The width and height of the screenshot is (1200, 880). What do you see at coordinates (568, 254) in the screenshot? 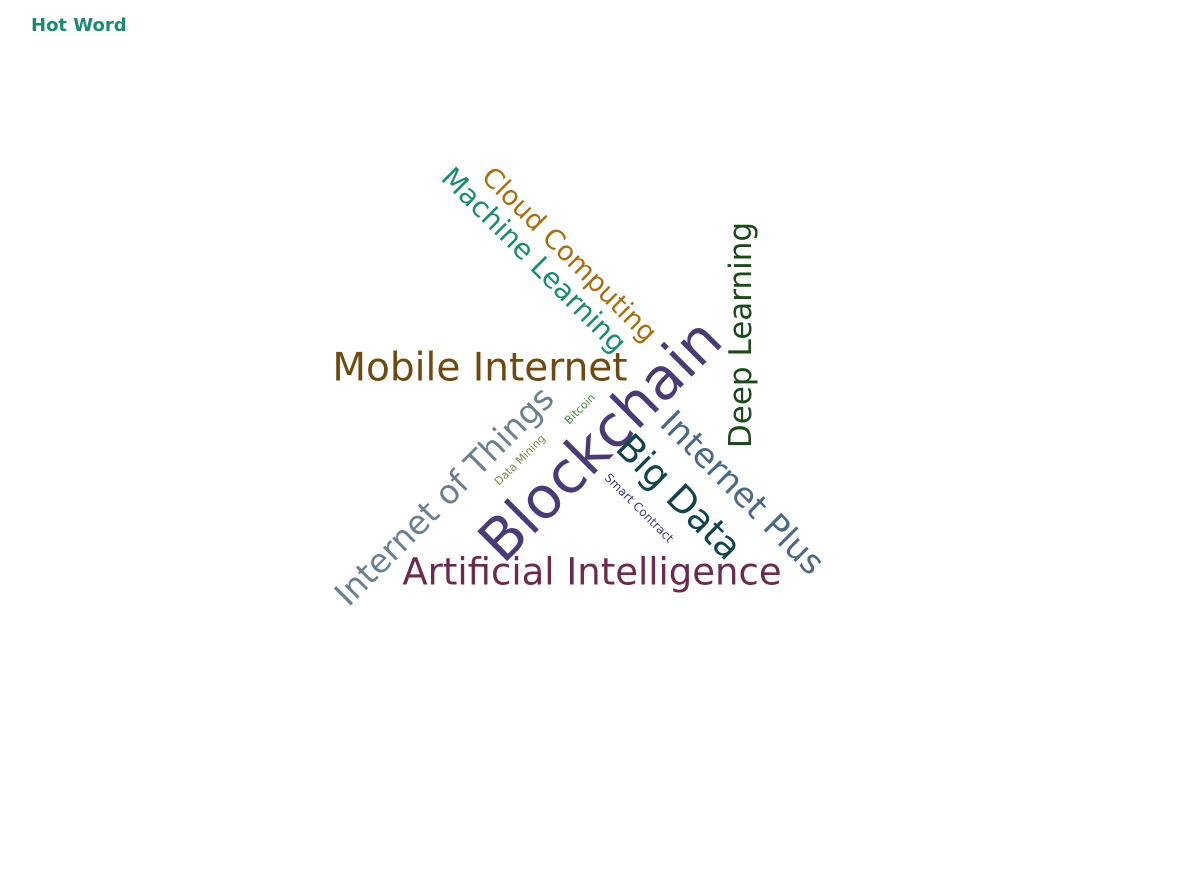
I see `word-cloud-computing: Cloud Computing` at bounding box center [568, 254].